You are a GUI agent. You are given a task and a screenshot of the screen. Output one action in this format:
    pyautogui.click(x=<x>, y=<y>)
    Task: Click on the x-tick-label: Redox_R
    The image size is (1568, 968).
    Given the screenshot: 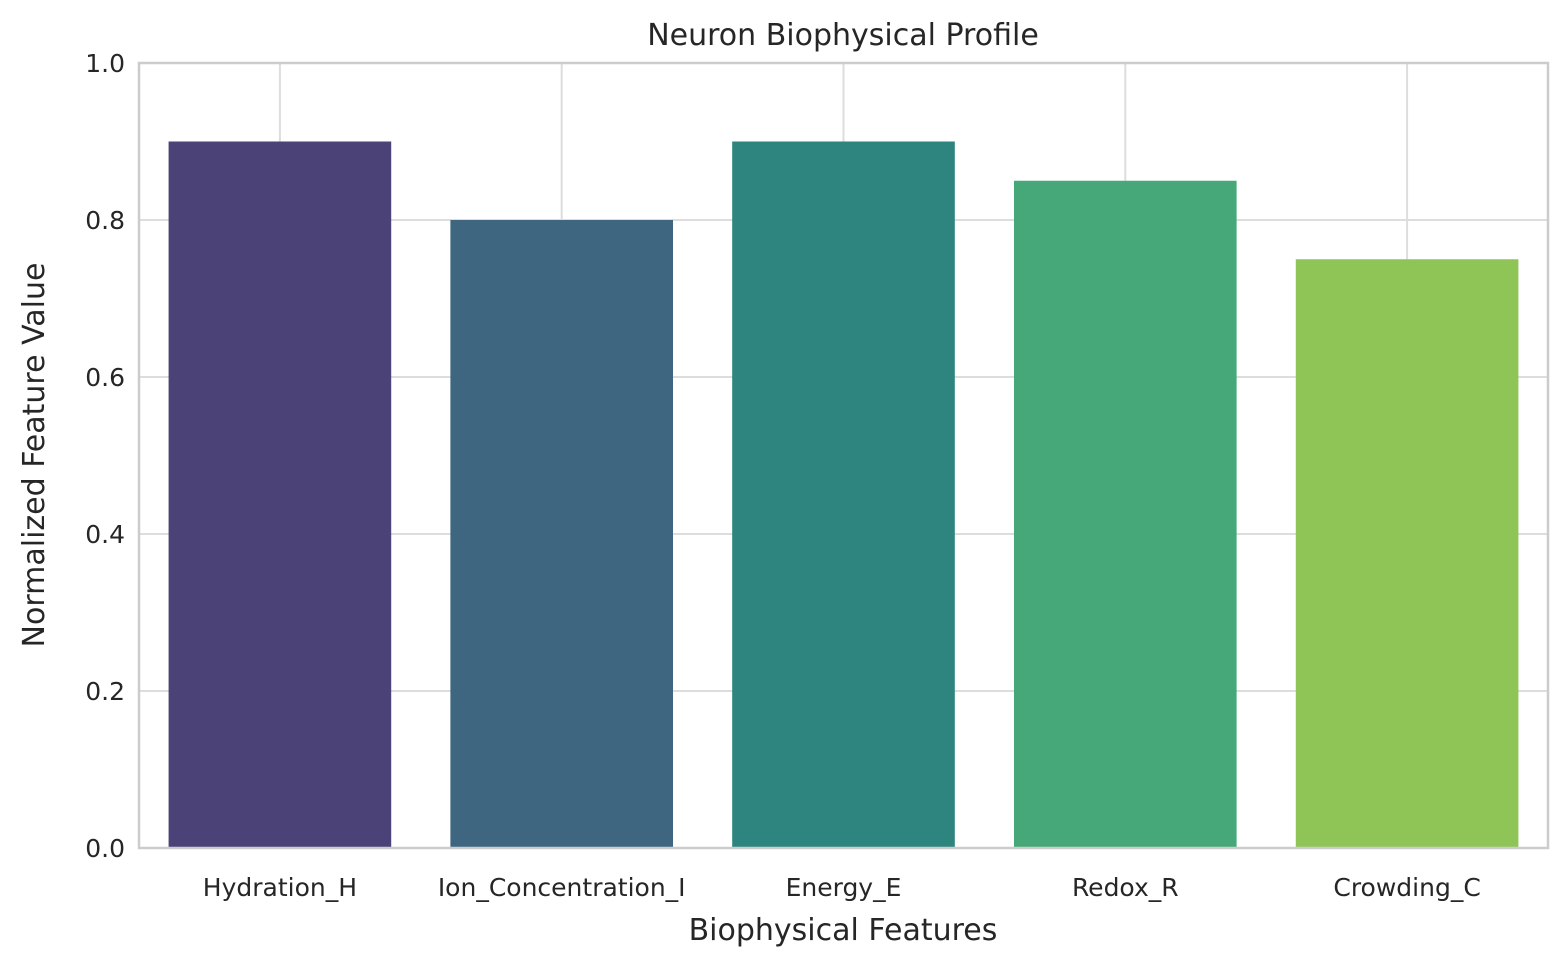 What is the action you would take?
    pyautogui.click(x=1125, y=887)
    